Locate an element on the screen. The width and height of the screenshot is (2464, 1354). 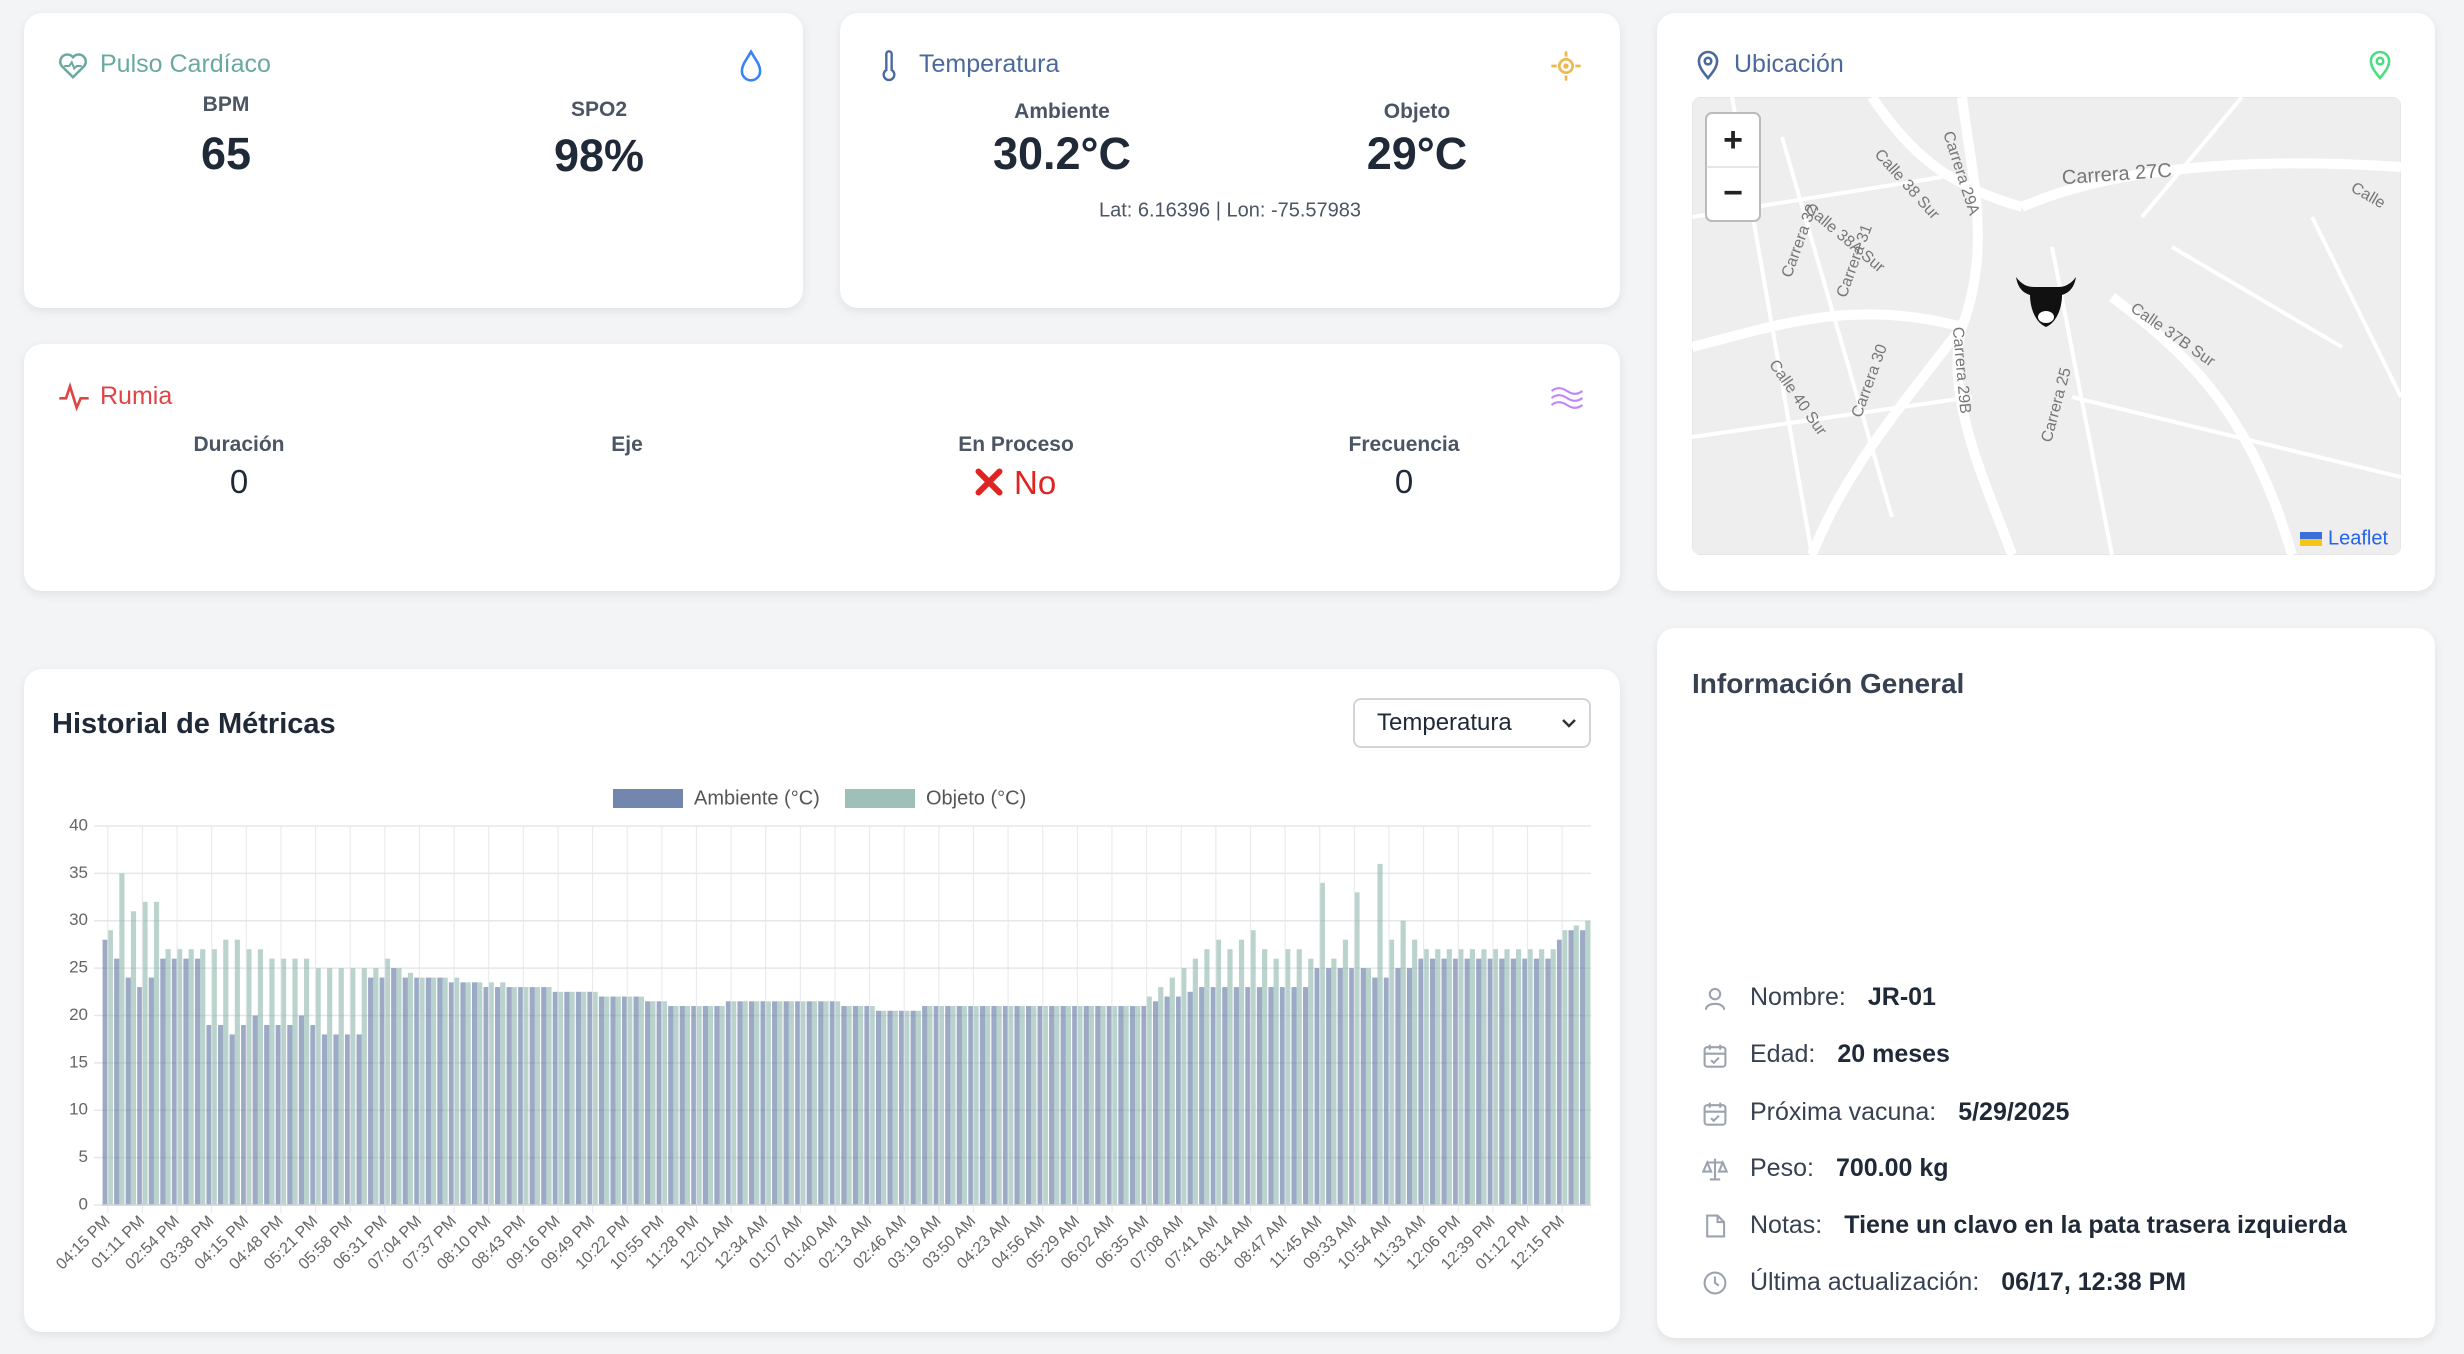
card-title: Temperatura is located at coordinates (989, 64).